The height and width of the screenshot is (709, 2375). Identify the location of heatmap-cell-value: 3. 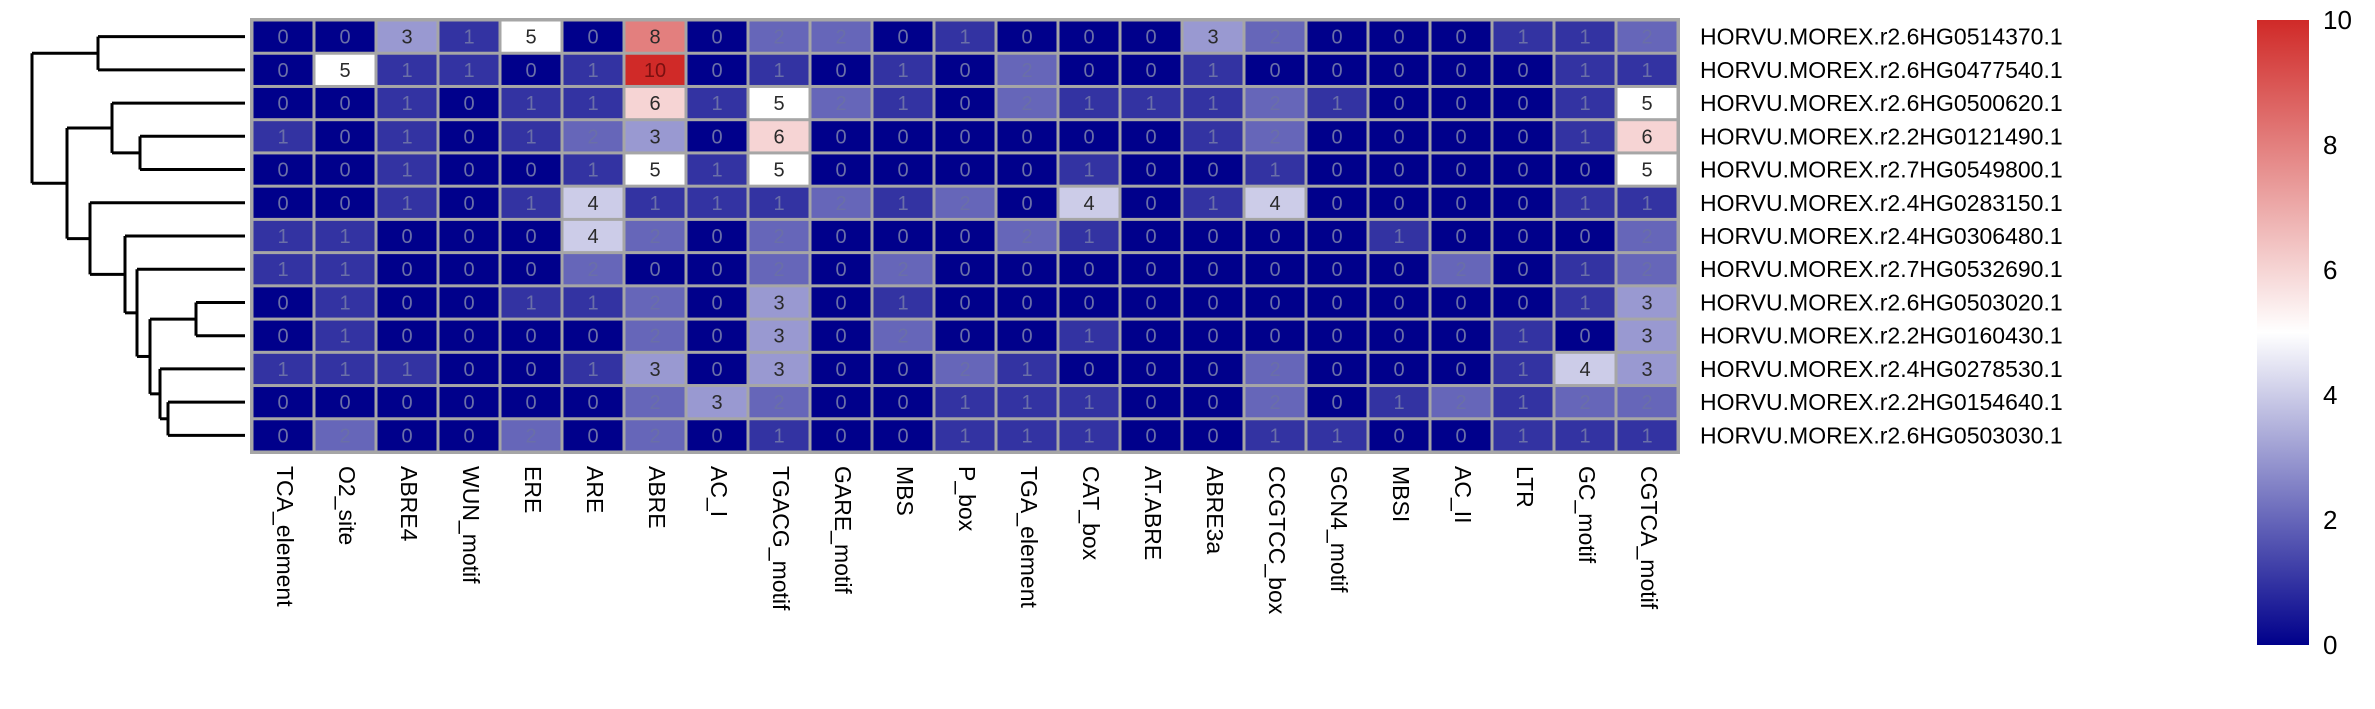
(406, 38).